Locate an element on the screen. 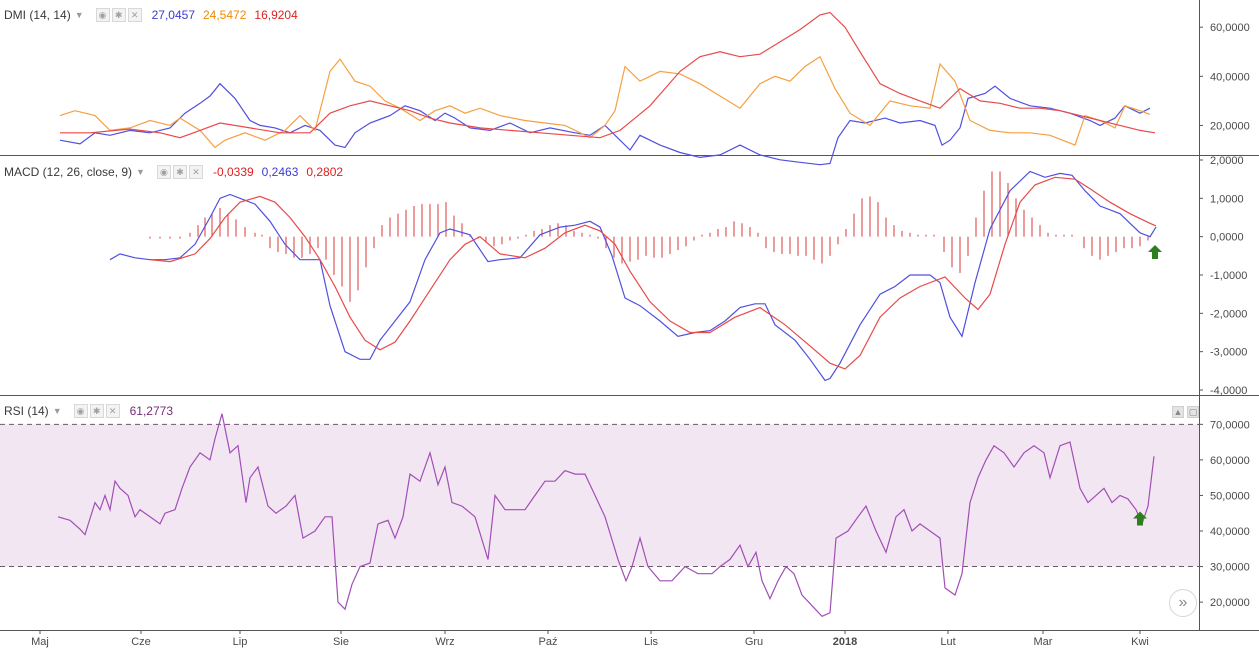 The height and width of the screenshot is (651, 1259). macd-dropdown-icon: ▼ is located at coordinates (140, 172).